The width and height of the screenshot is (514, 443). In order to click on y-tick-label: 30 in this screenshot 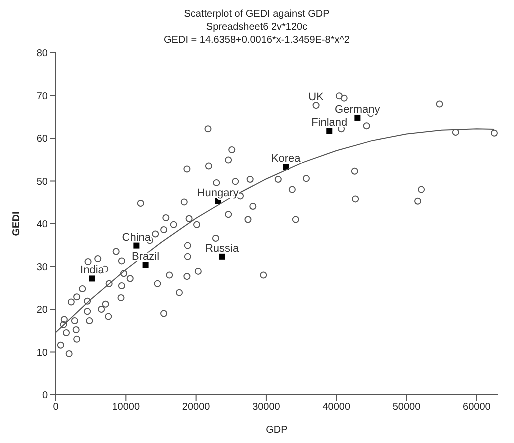, I will do `click(42, 268)`.